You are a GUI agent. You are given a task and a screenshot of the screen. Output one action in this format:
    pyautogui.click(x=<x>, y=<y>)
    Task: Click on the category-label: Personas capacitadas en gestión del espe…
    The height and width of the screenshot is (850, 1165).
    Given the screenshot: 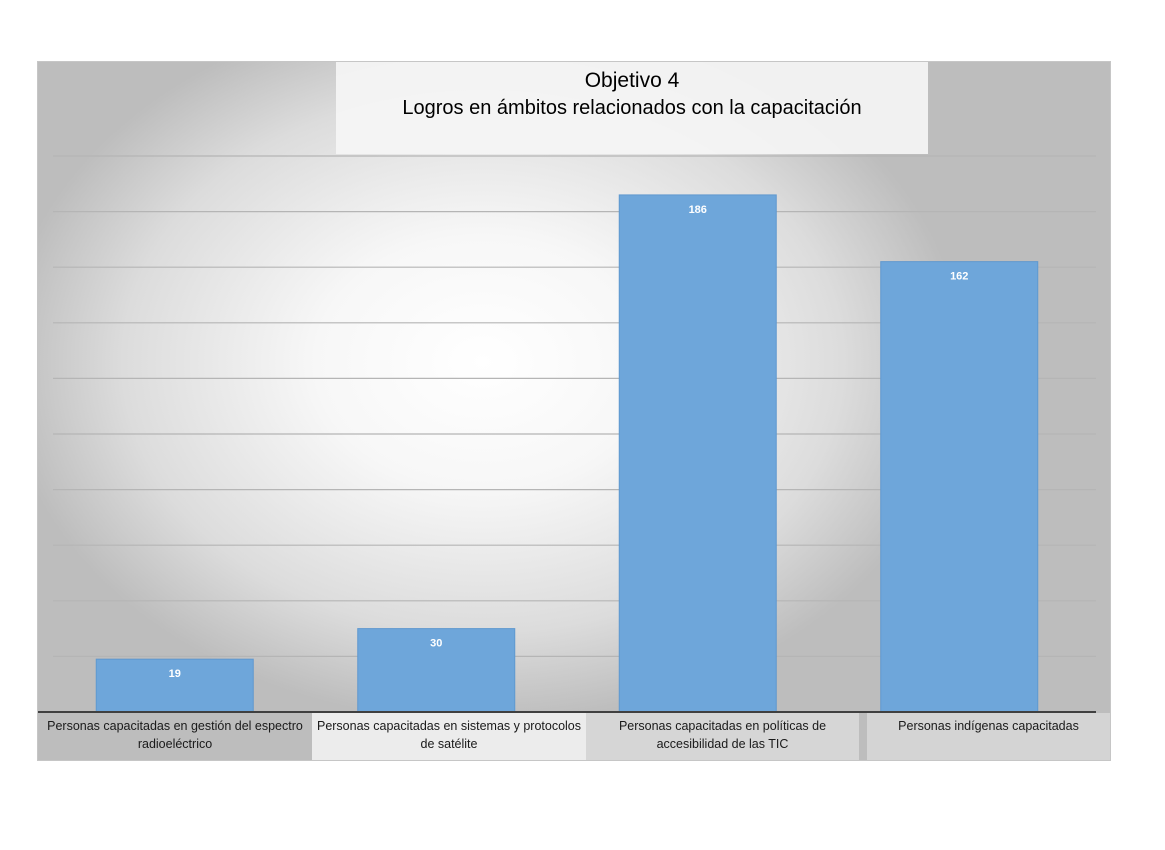 What is the action you would take?
    pyautogui.click(x=175, y=735)
    